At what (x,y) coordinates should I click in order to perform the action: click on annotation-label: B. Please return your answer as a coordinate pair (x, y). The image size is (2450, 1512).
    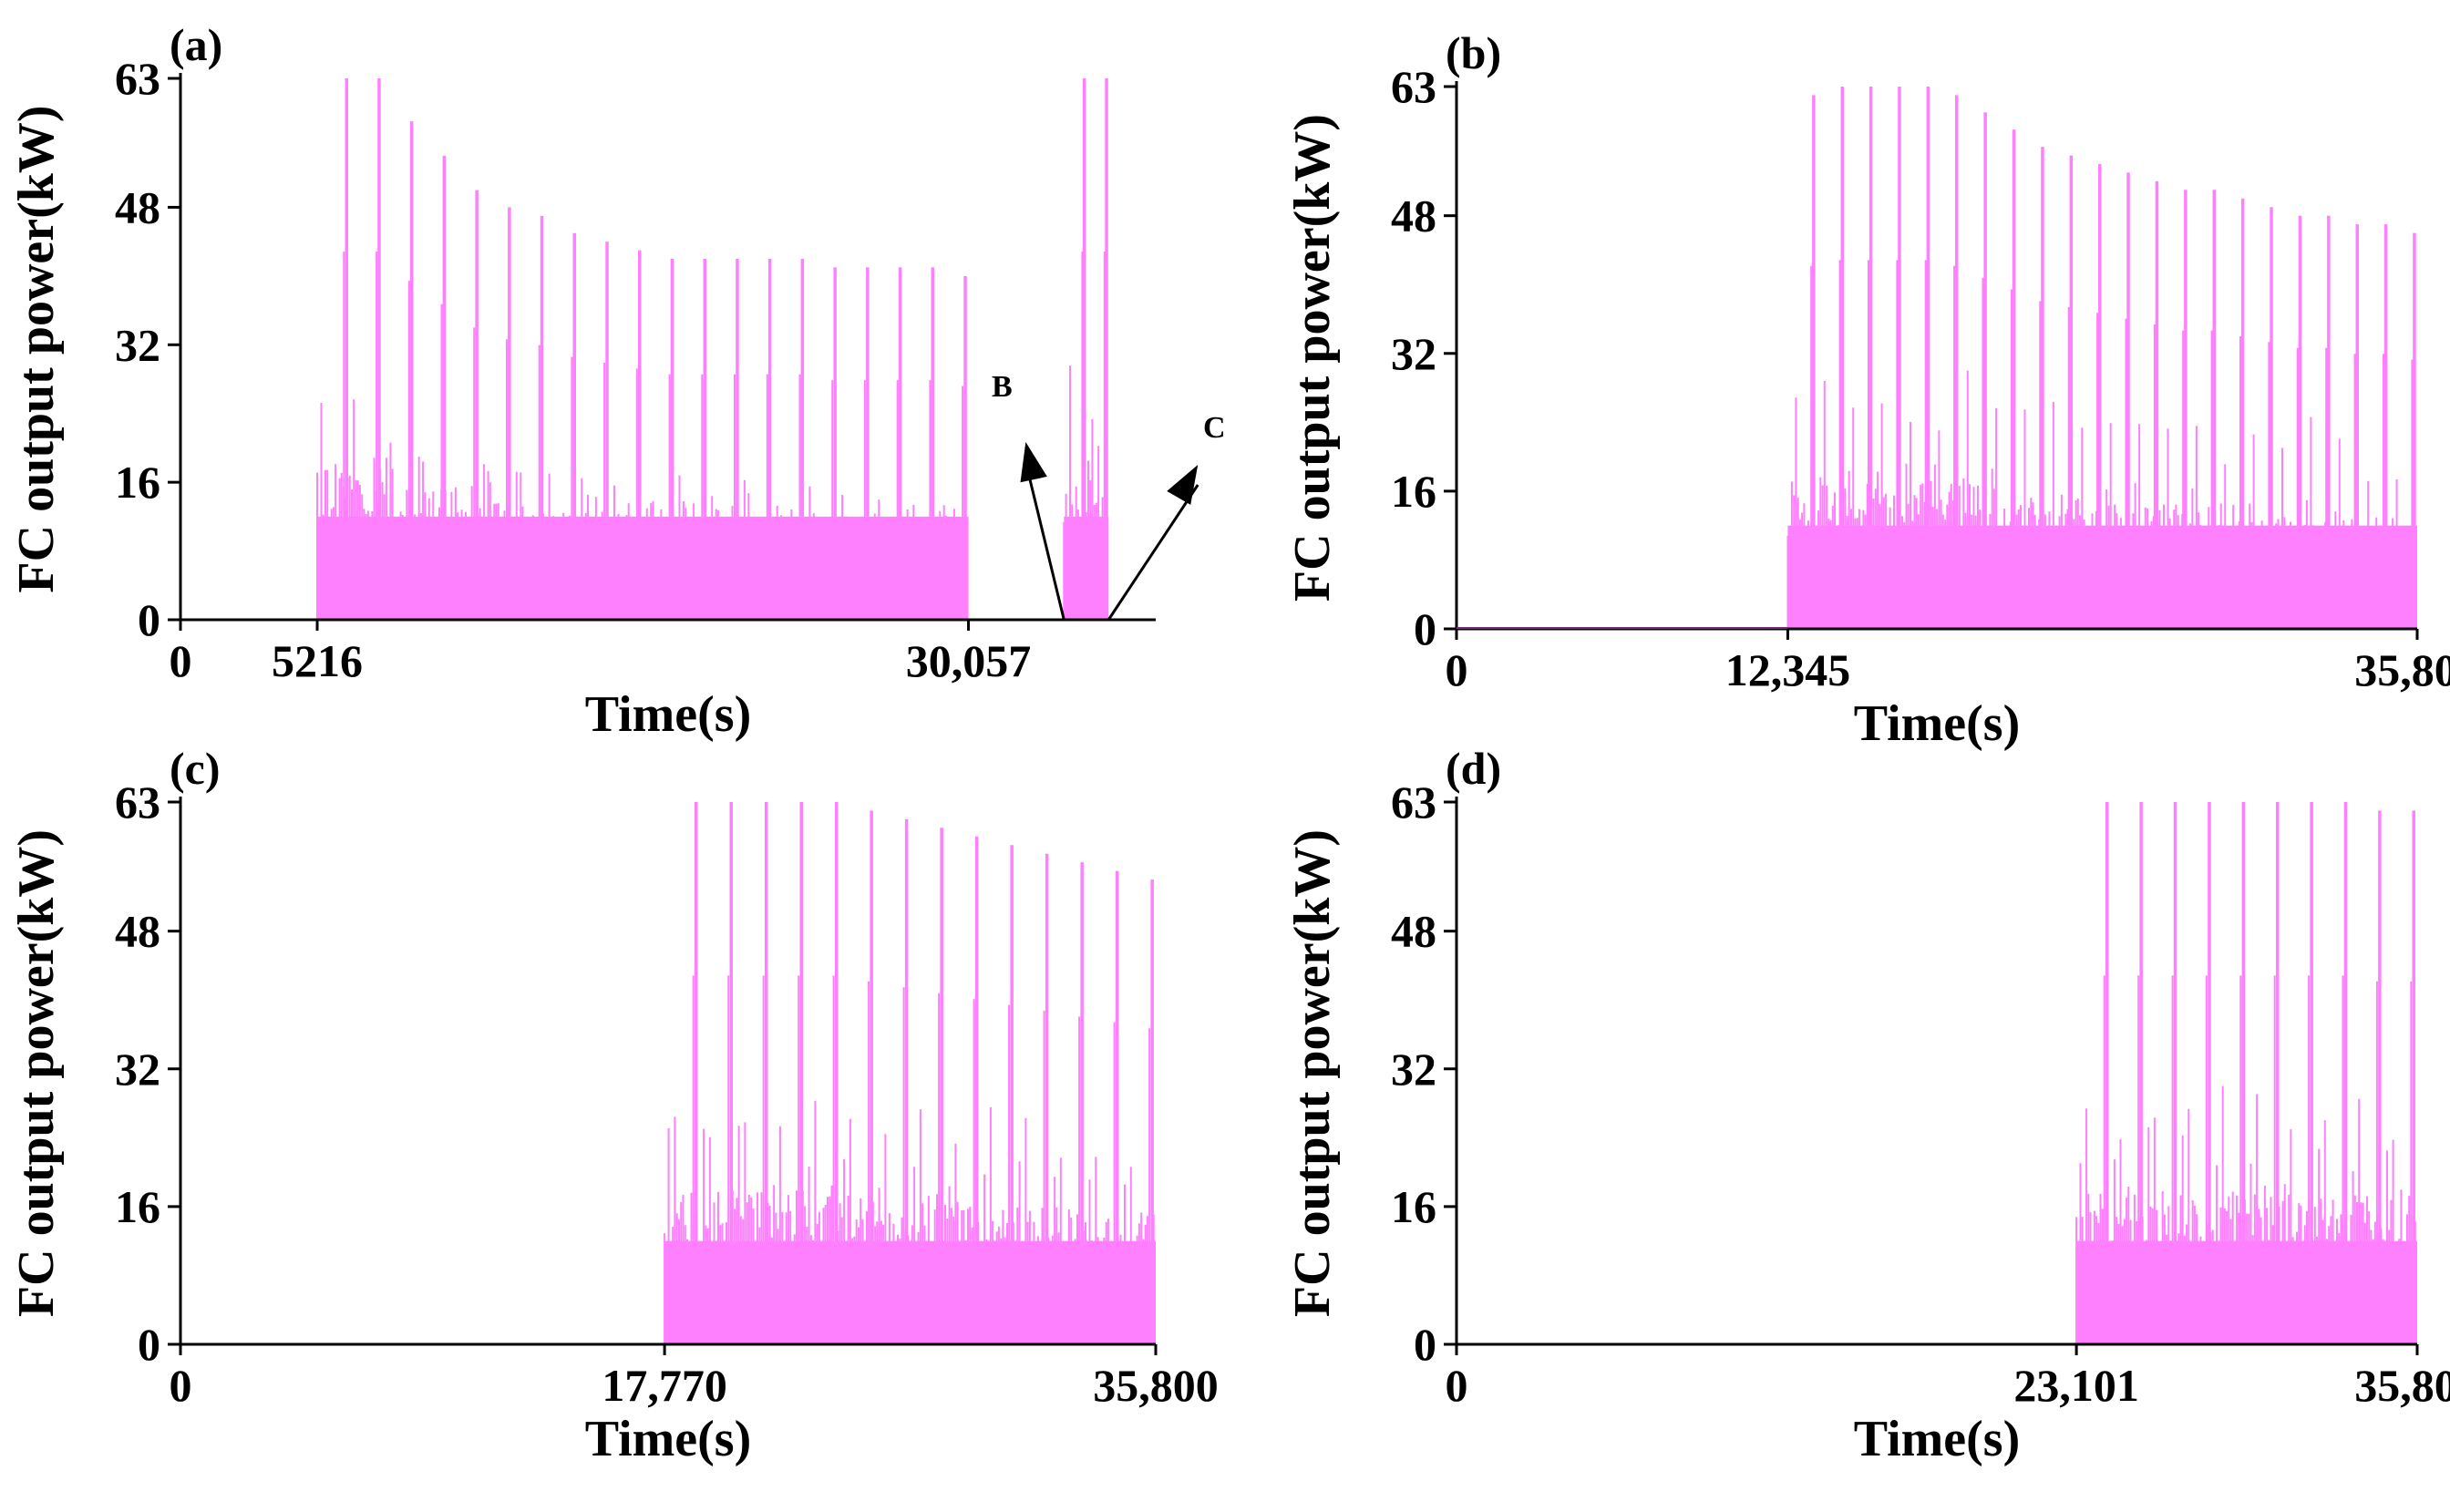
    Looking at the image, I should click on (1003, 387).